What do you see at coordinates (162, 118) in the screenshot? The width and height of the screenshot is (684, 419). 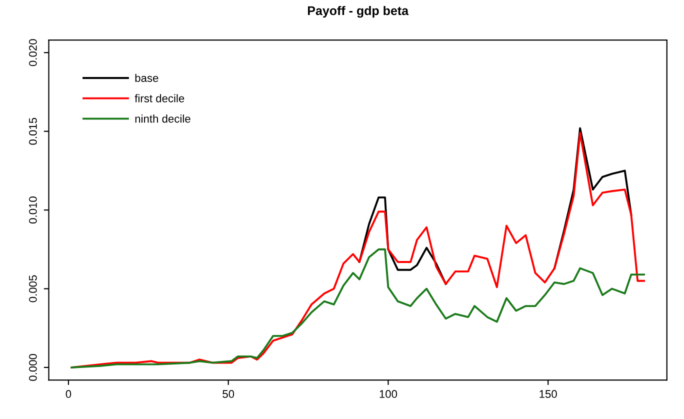 I see `legend-label: ninth decile` at bounding box center [162, 118].